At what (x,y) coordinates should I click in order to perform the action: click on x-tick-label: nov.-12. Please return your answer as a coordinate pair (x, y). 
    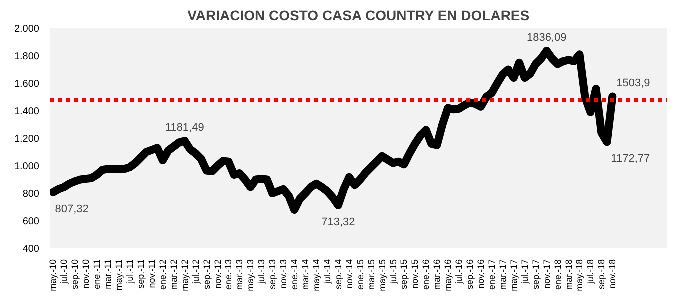
    Looking at the image, I should click on (217, 274).